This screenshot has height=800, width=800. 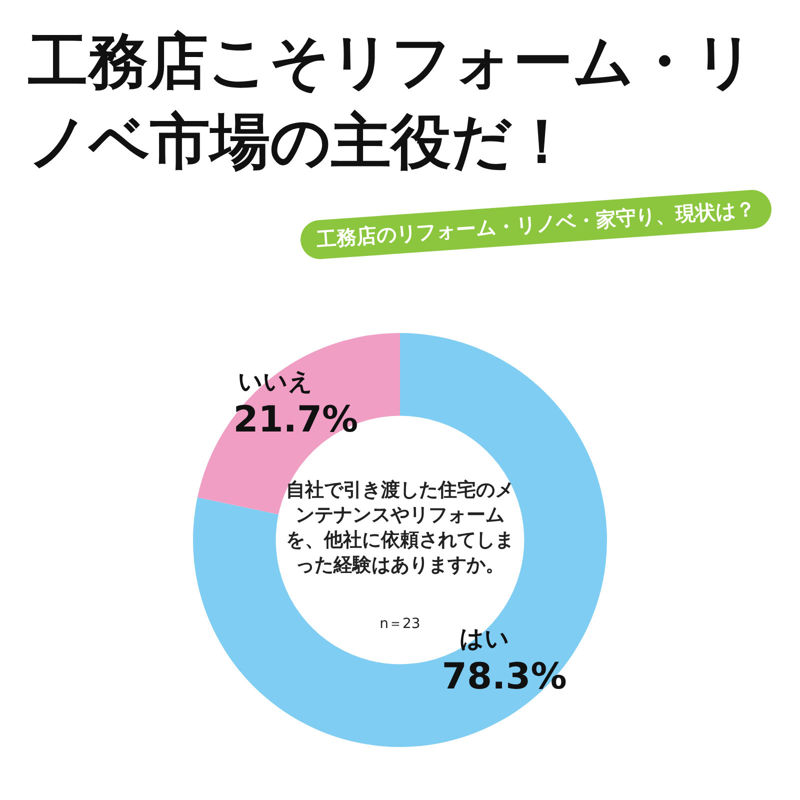 I want to click on slice-label: いいえ, so click(x=276, y=381).